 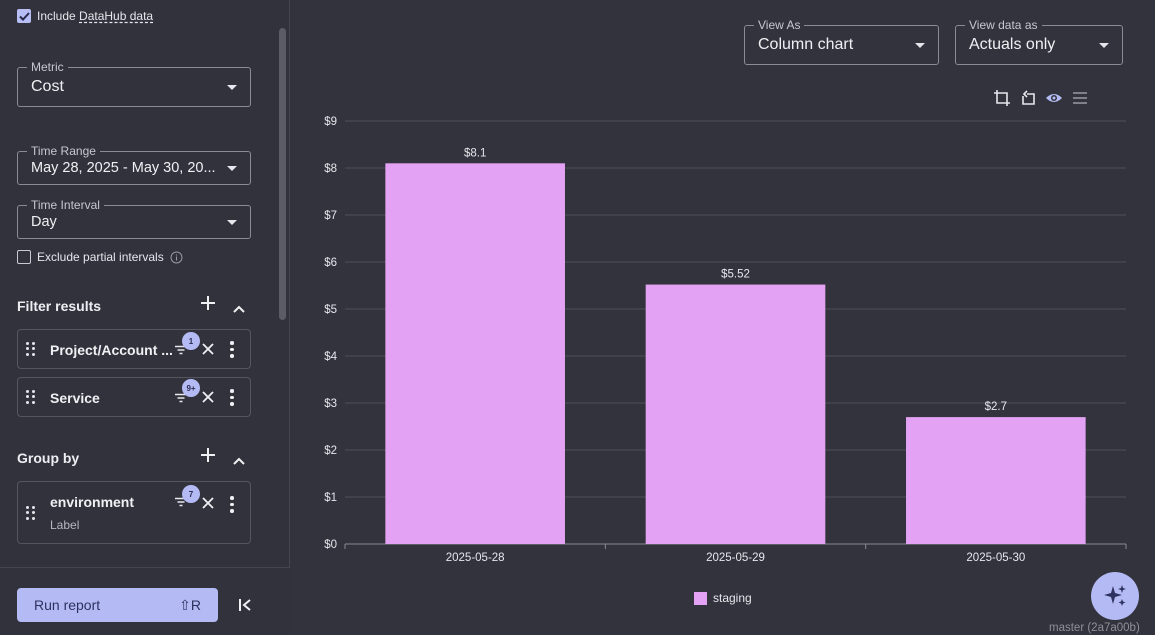 I want to click on filter-card-project: Project/Account ... 1, so click(x=134, y=349).